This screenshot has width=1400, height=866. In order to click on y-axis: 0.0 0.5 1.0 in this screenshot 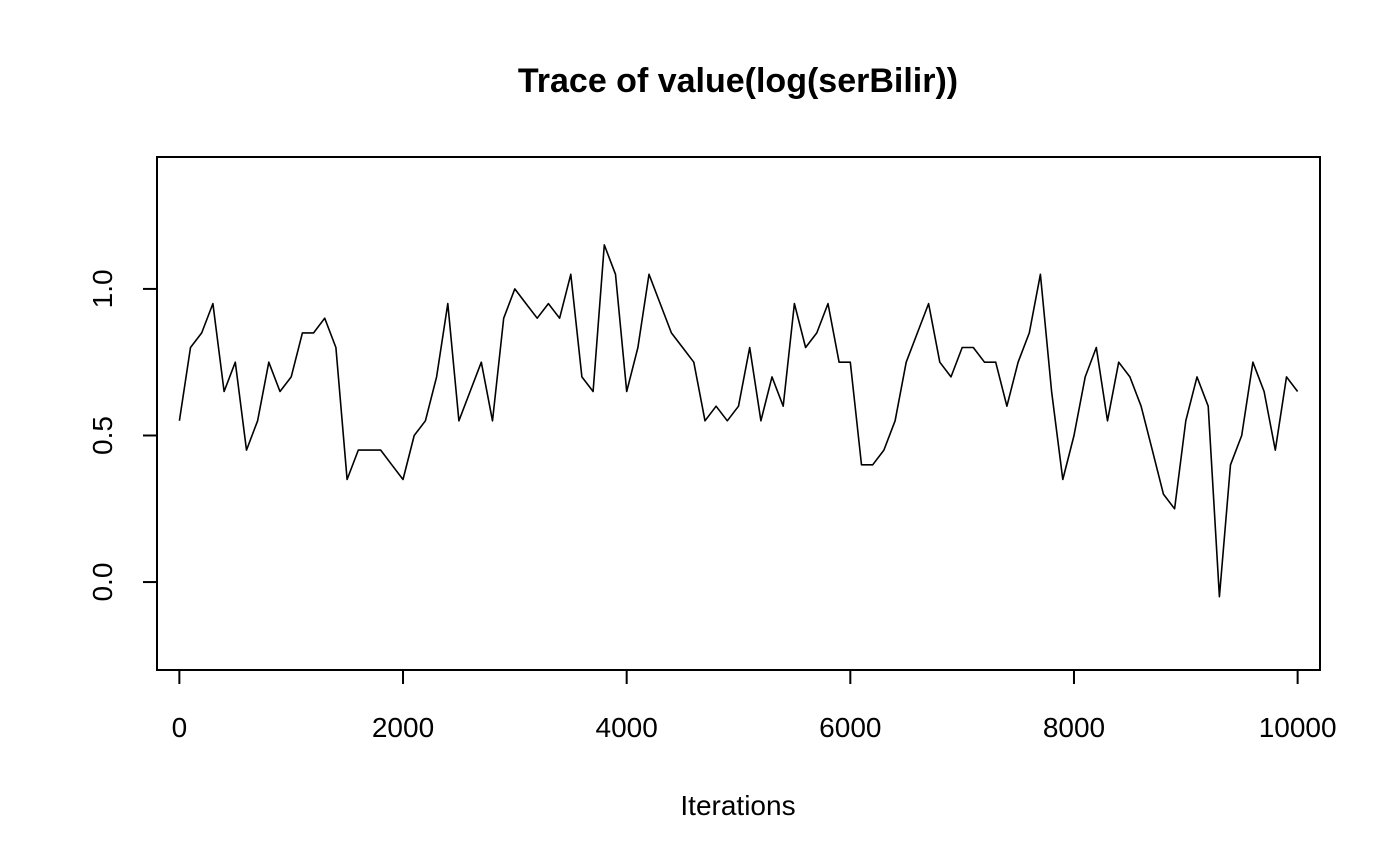, I will do `click(122, 435)`.